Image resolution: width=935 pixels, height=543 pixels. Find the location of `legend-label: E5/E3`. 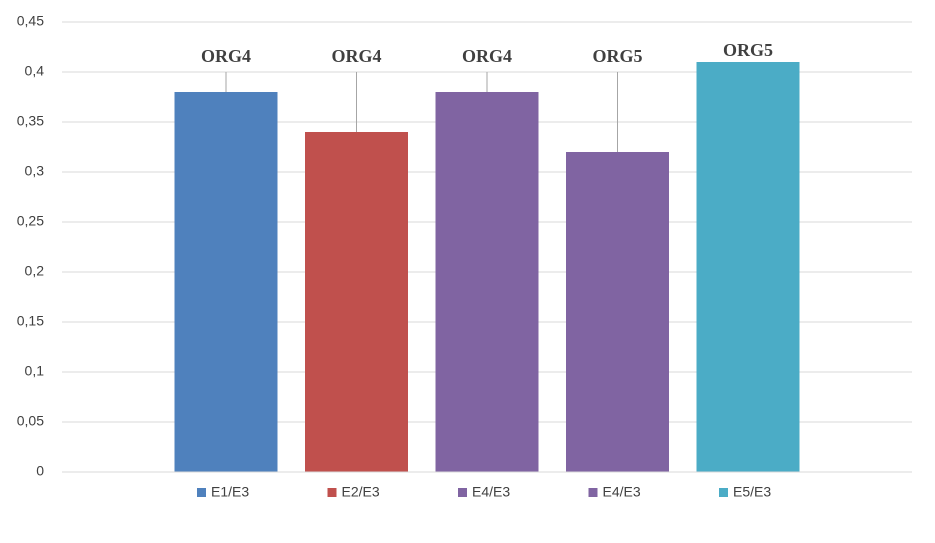

legend-label: E5/E3 is located at coordinates (752, 492).